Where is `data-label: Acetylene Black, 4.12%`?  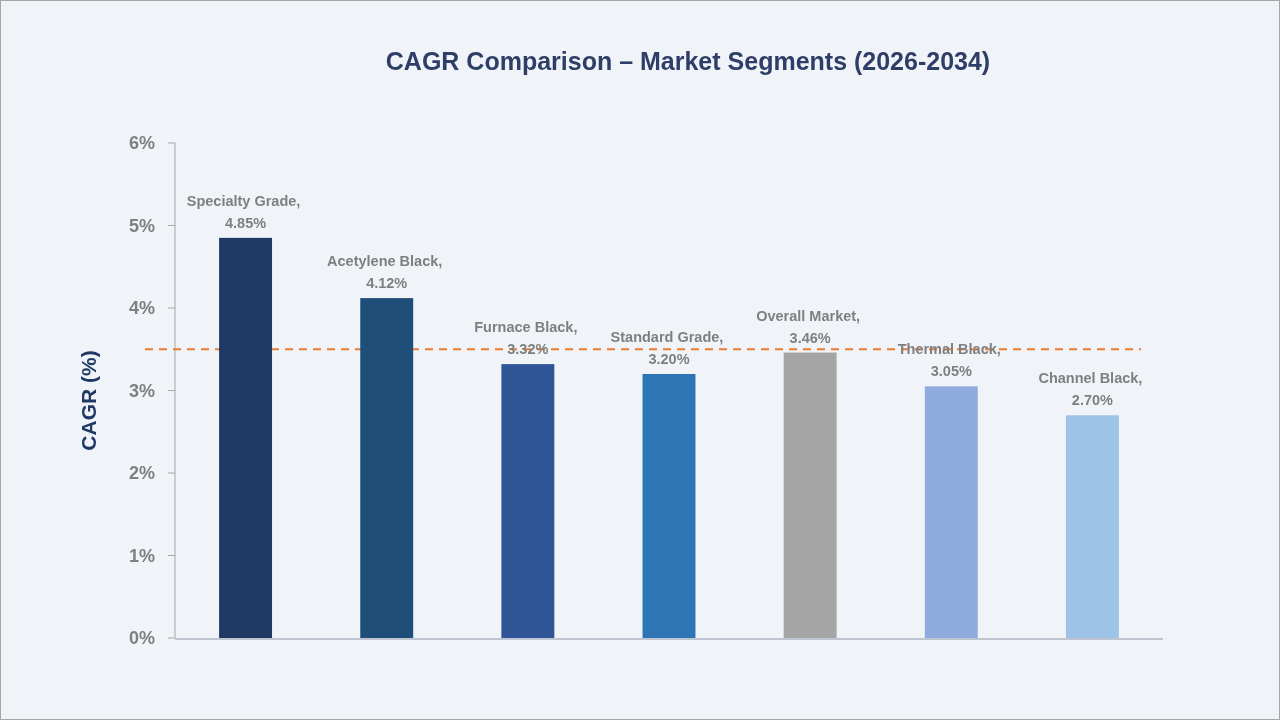 data-label: Acetylene Black, 4.12% is located at coordinates (387, 272).